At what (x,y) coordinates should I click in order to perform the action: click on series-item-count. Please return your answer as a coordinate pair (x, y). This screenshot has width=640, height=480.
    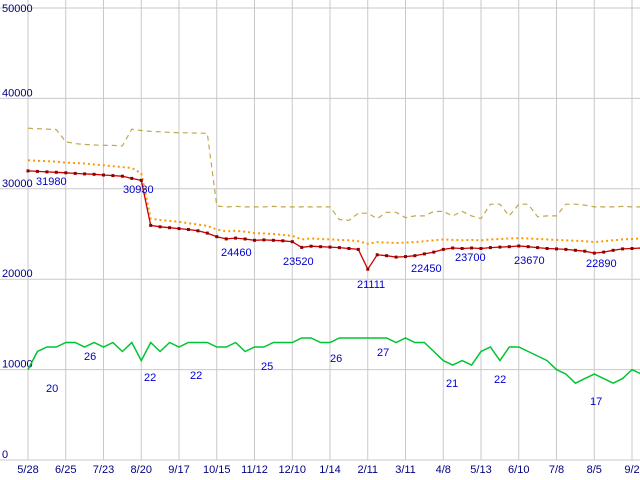
    Looking at the image, I should click on (333, 361).